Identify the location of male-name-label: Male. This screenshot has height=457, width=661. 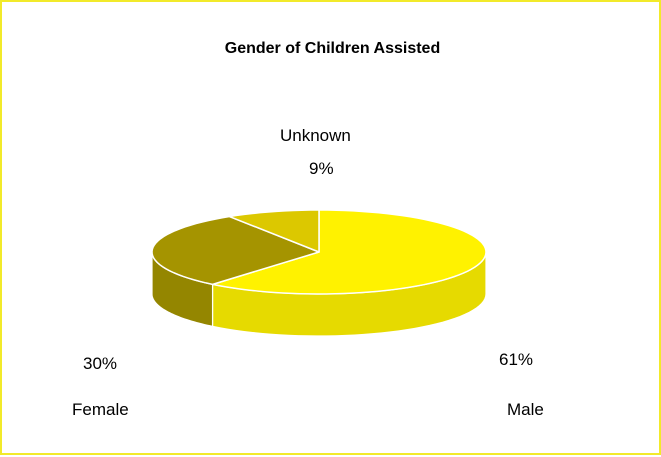
(525, 409).